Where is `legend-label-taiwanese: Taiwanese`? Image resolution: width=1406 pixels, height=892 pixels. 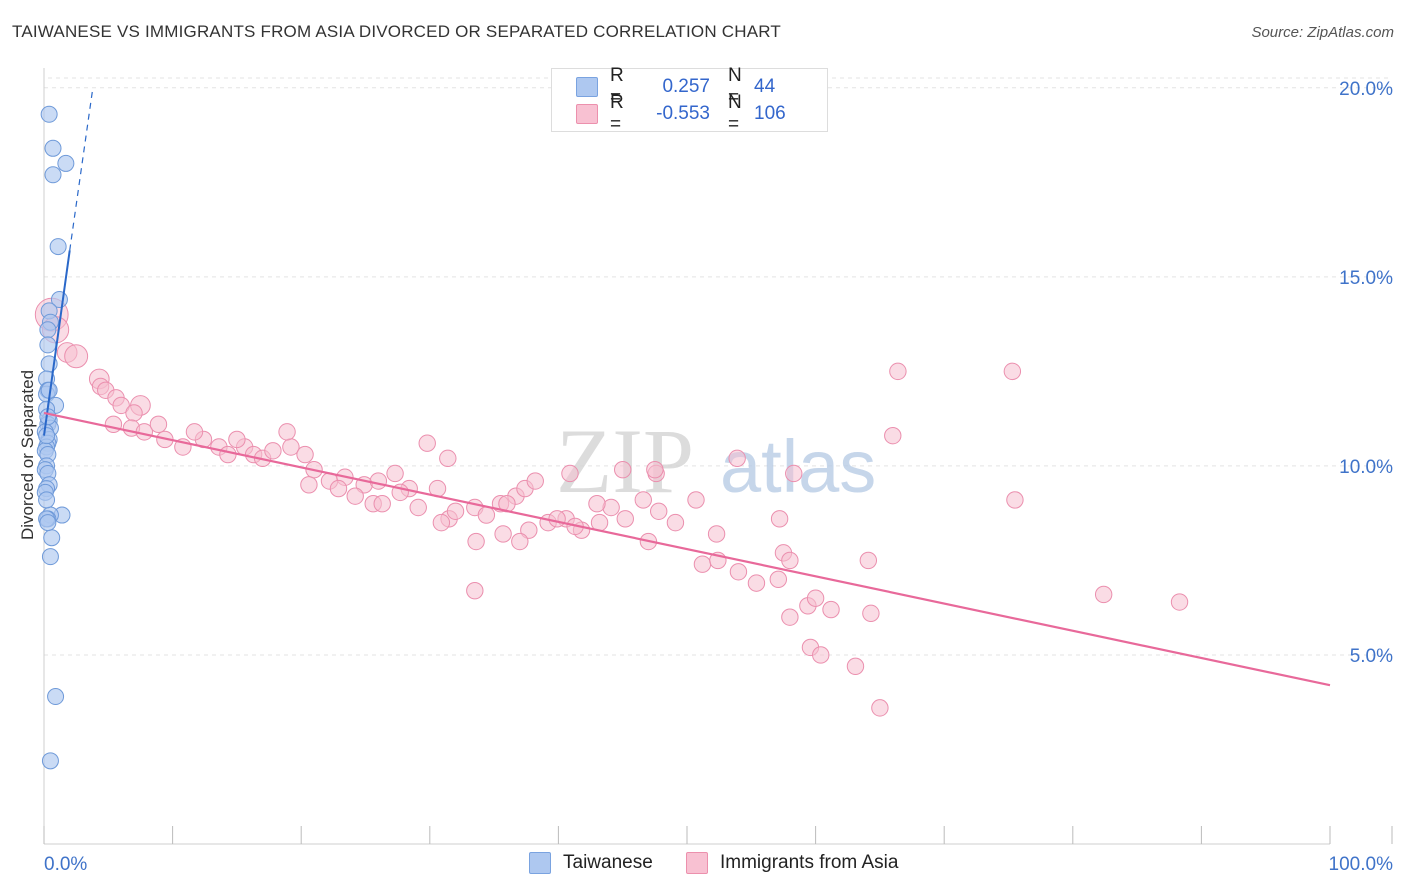 legend-label-taiwanese: Taiwanese is located at coordinates (608, 862).